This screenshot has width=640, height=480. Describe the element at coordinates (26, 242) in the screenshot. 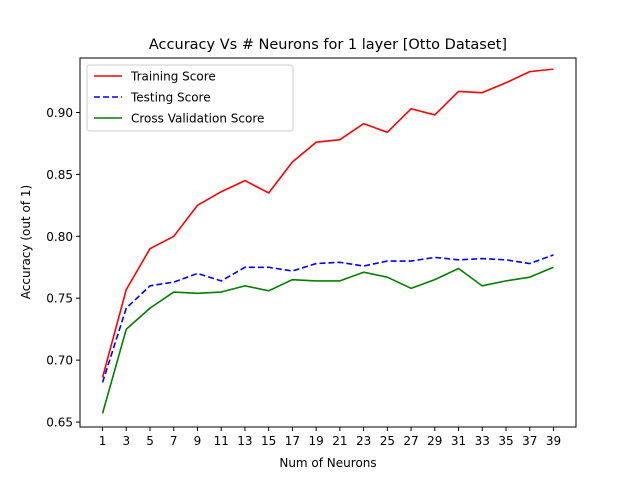

I see `y-axis-label: Accuracy (out of 1)` at that location.